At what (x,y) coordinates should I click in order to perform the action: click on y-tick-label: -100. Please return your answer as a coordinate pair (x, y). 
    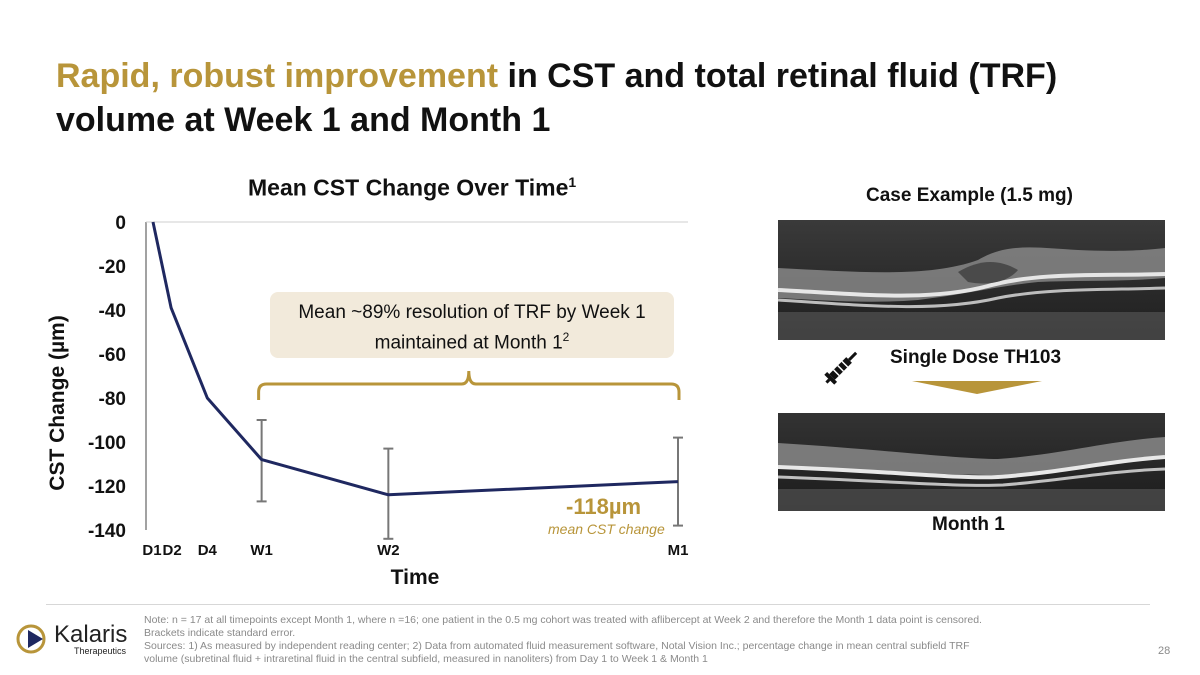
    Looking at the image, I should click on (107, 443).